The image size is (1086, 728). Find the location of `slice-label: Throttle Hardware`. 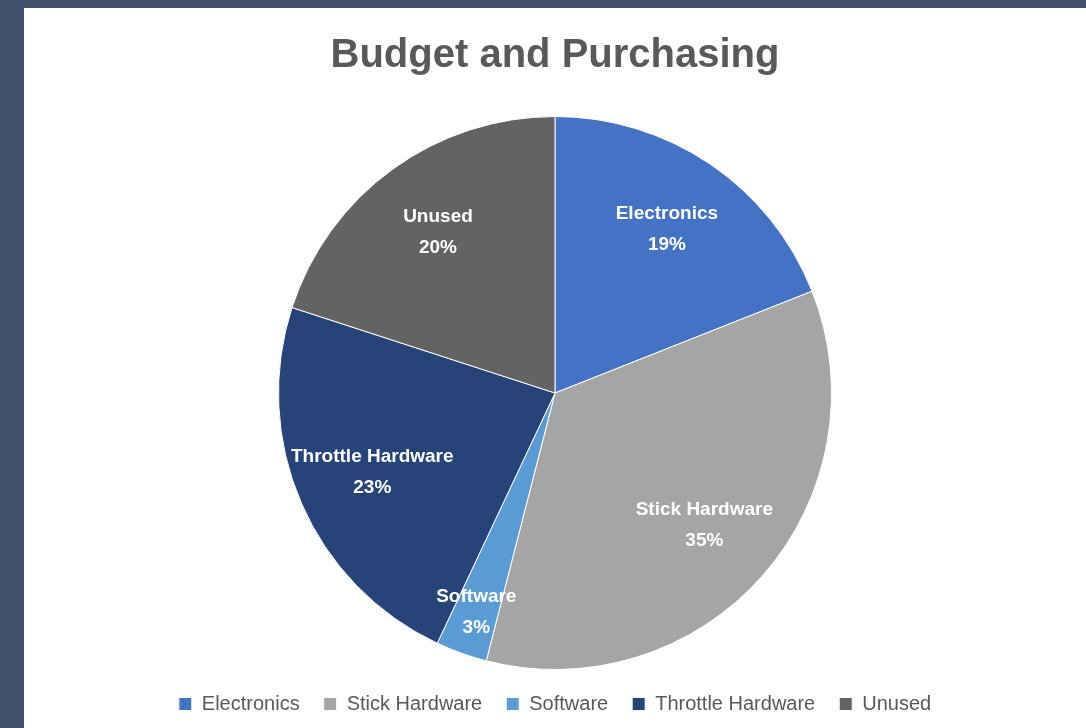

slice-label: Throttle Hardware is located at coordinates (372, 456).